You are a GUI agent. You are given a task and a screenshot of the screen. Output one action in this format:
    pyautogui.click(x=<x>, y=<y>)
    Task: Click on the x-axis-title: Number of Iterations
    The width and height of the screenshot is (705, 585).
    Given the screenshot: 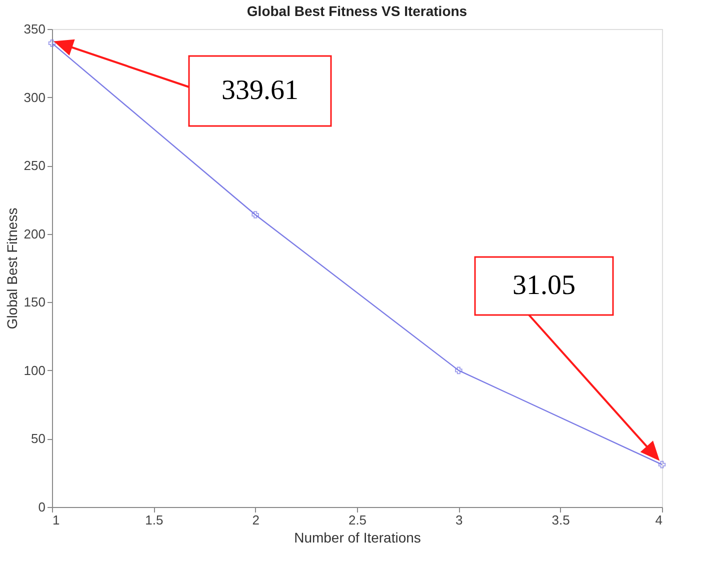 What is the action you would take?
    pyautogui.click(x=357, y=538)
    